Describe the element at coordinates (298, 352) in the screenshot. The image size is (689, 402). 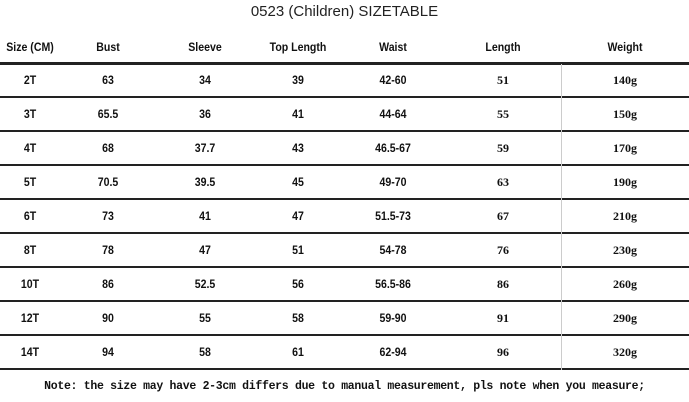
I see `table-cell: 61` at that location.